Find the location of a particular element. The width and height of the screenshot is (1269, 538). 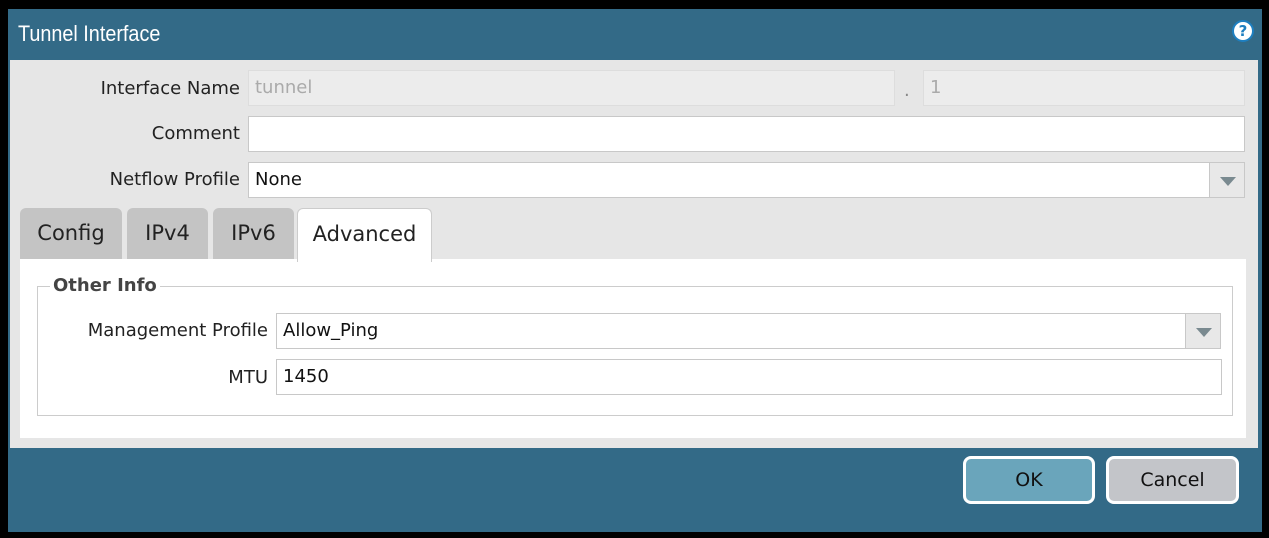

cancel-button: Cancel is located at coordinates (1172, 480).